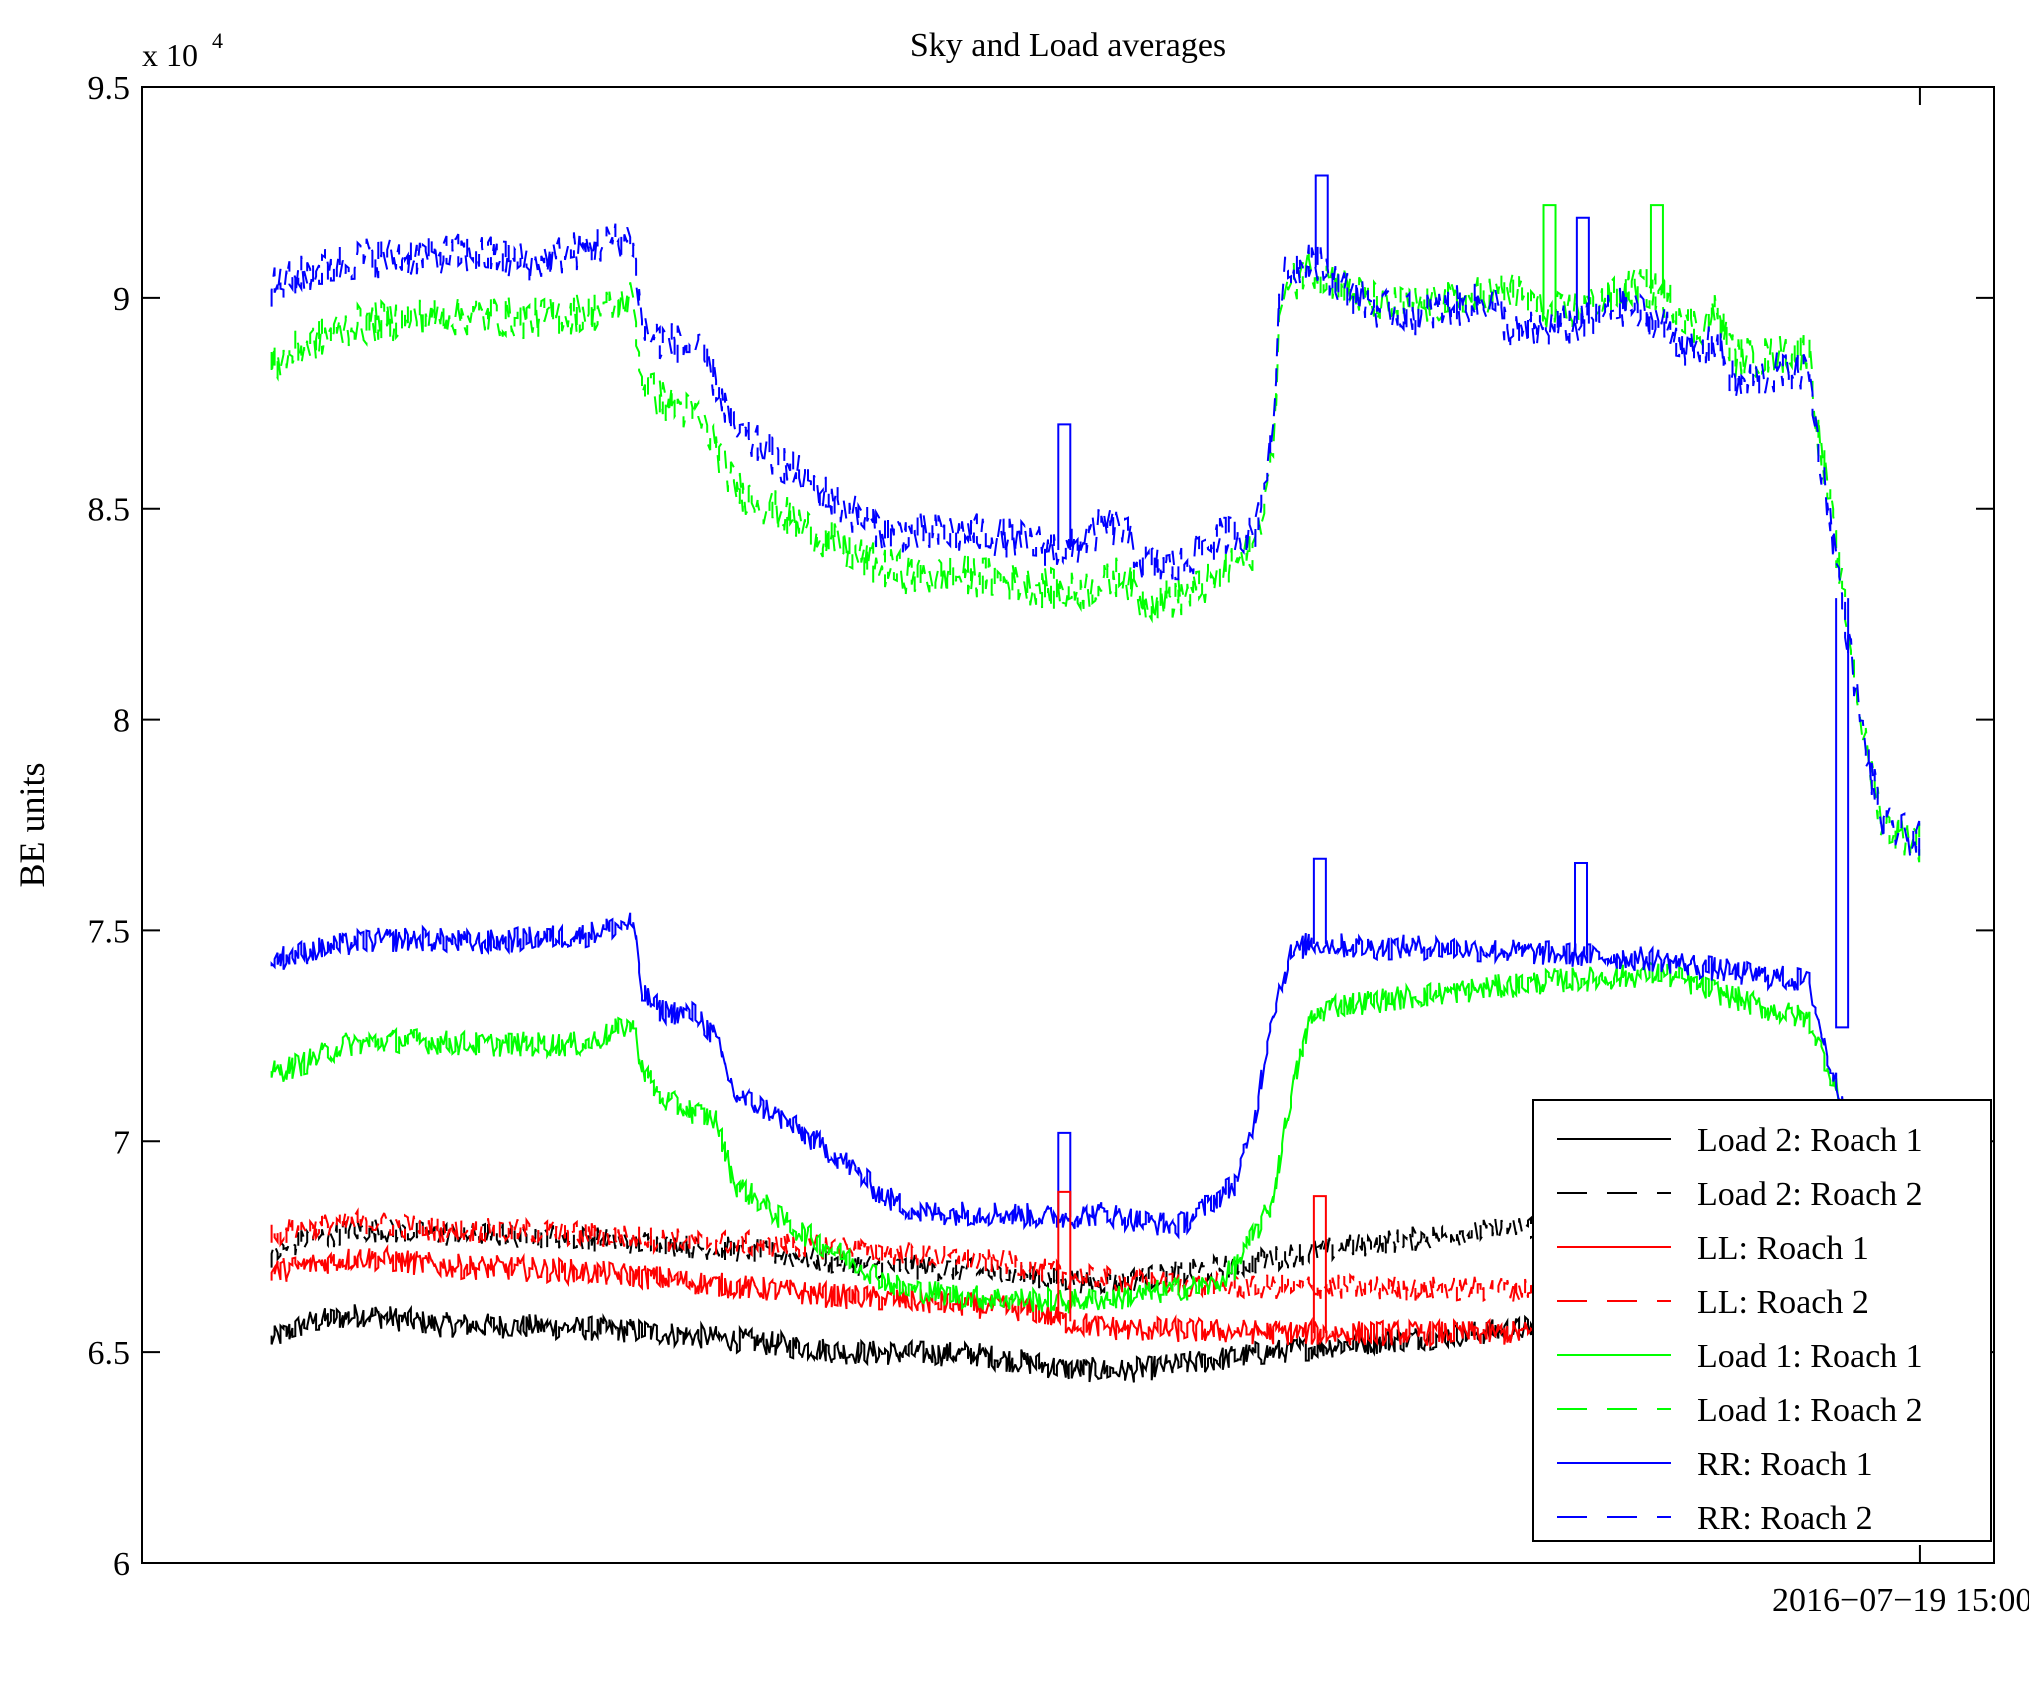  What do you see at coordinates (1810, 1194) in the screenshot?
I see `legend-label-2: Load 2: Roach 2` at bounding box center [1810, 1194].